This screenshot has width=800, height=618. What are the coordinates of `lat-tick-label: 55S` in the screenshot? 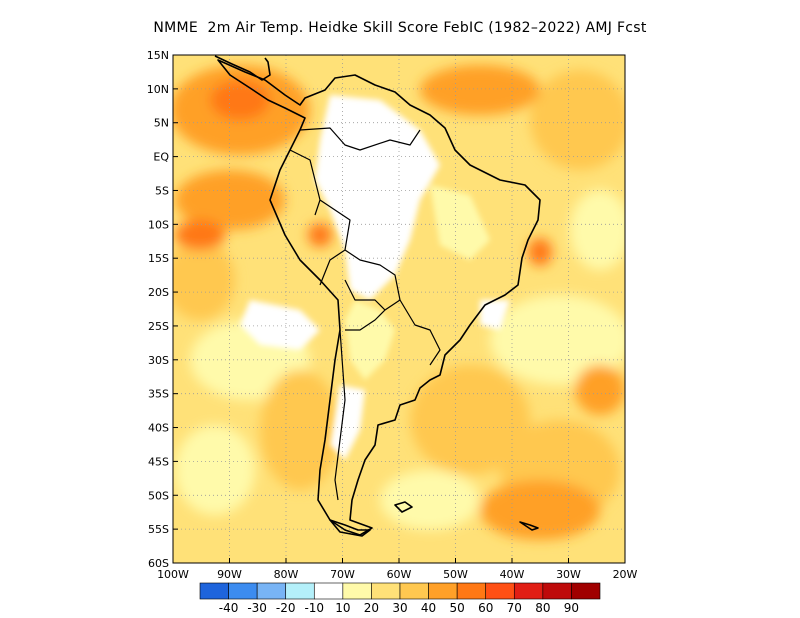 It's located at (158, 529).